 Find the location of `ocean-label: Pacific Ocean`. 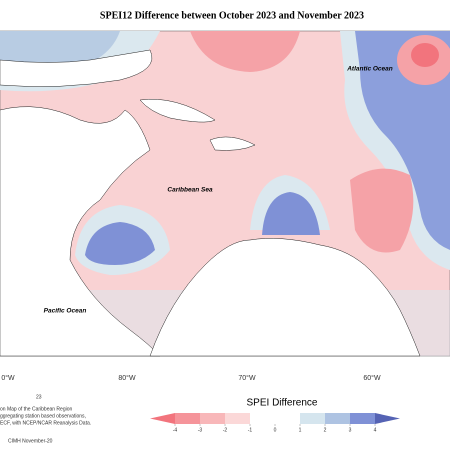

ocean-label: Pacific Ocean is located at coordinates (65, 311).